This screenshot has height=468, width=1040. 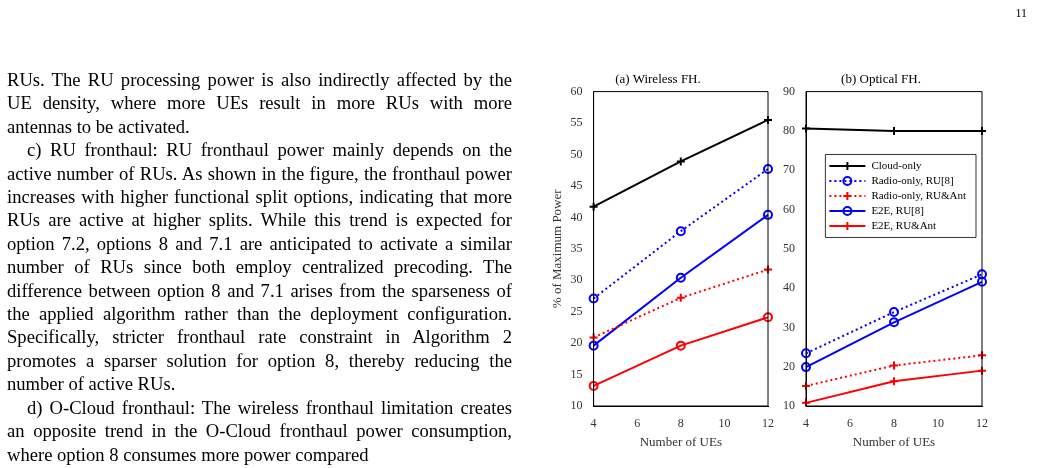 What do you see at coordinates (259, 430) in the screenshot?
I see `text: d) O-Cloud fronthaul: The wireless fronthaul limitation creates an opposite trend in the O-Cloud fronthaul power consumption, where option 8 consumes more power compared` at bounding box center [259, 430].